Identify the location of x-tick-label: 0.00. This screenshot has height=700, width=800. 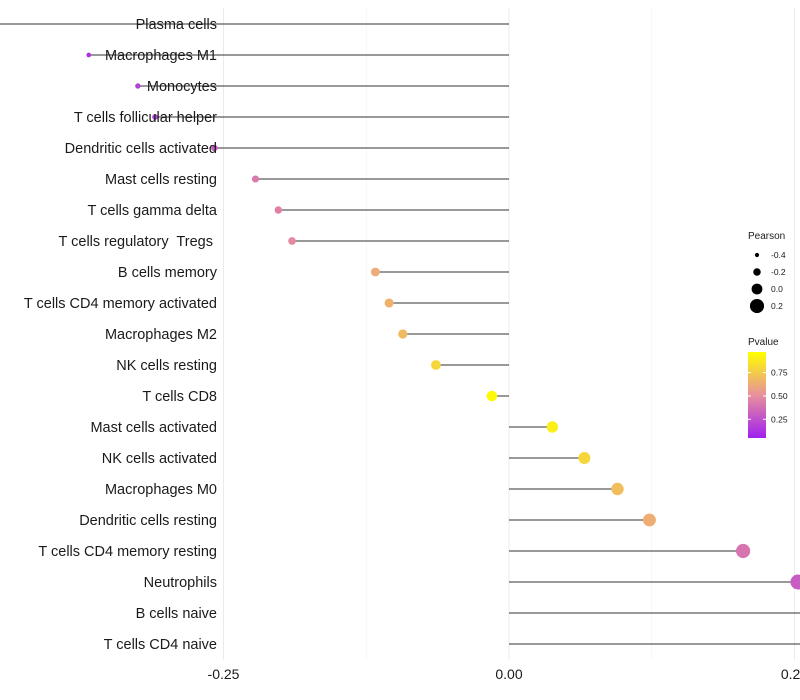
(508, 674).